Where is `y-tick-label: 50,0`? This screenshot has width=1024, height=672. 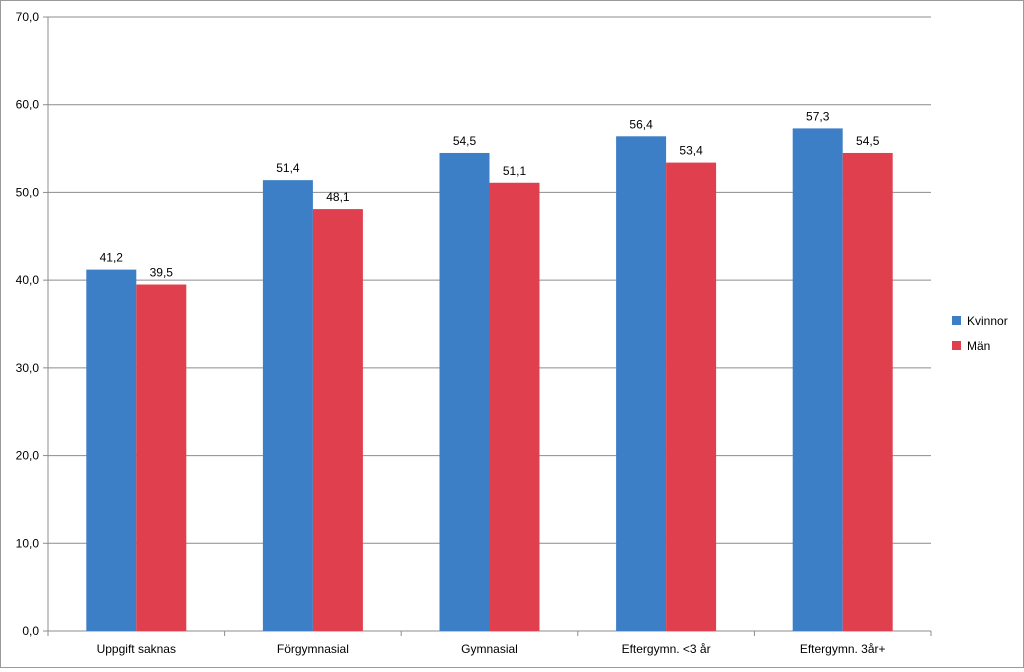 y-tick-label: 50,0 is located at coordinates (28, 192).